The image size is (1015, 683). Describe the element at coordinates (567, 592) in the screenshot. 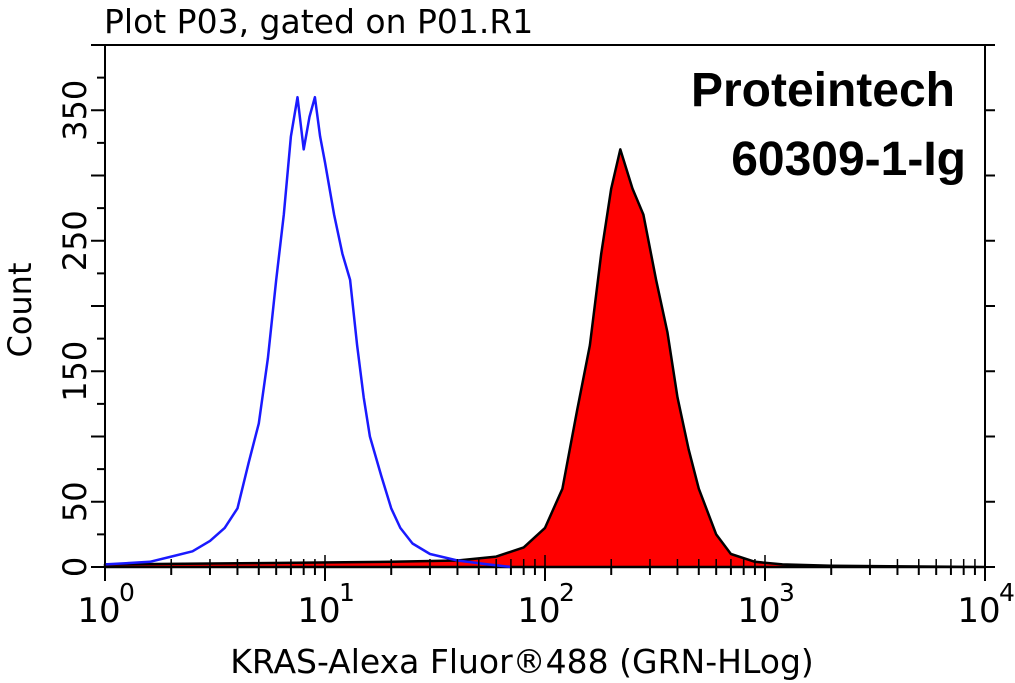

I see `x-tick-exponent: 2` at that location.